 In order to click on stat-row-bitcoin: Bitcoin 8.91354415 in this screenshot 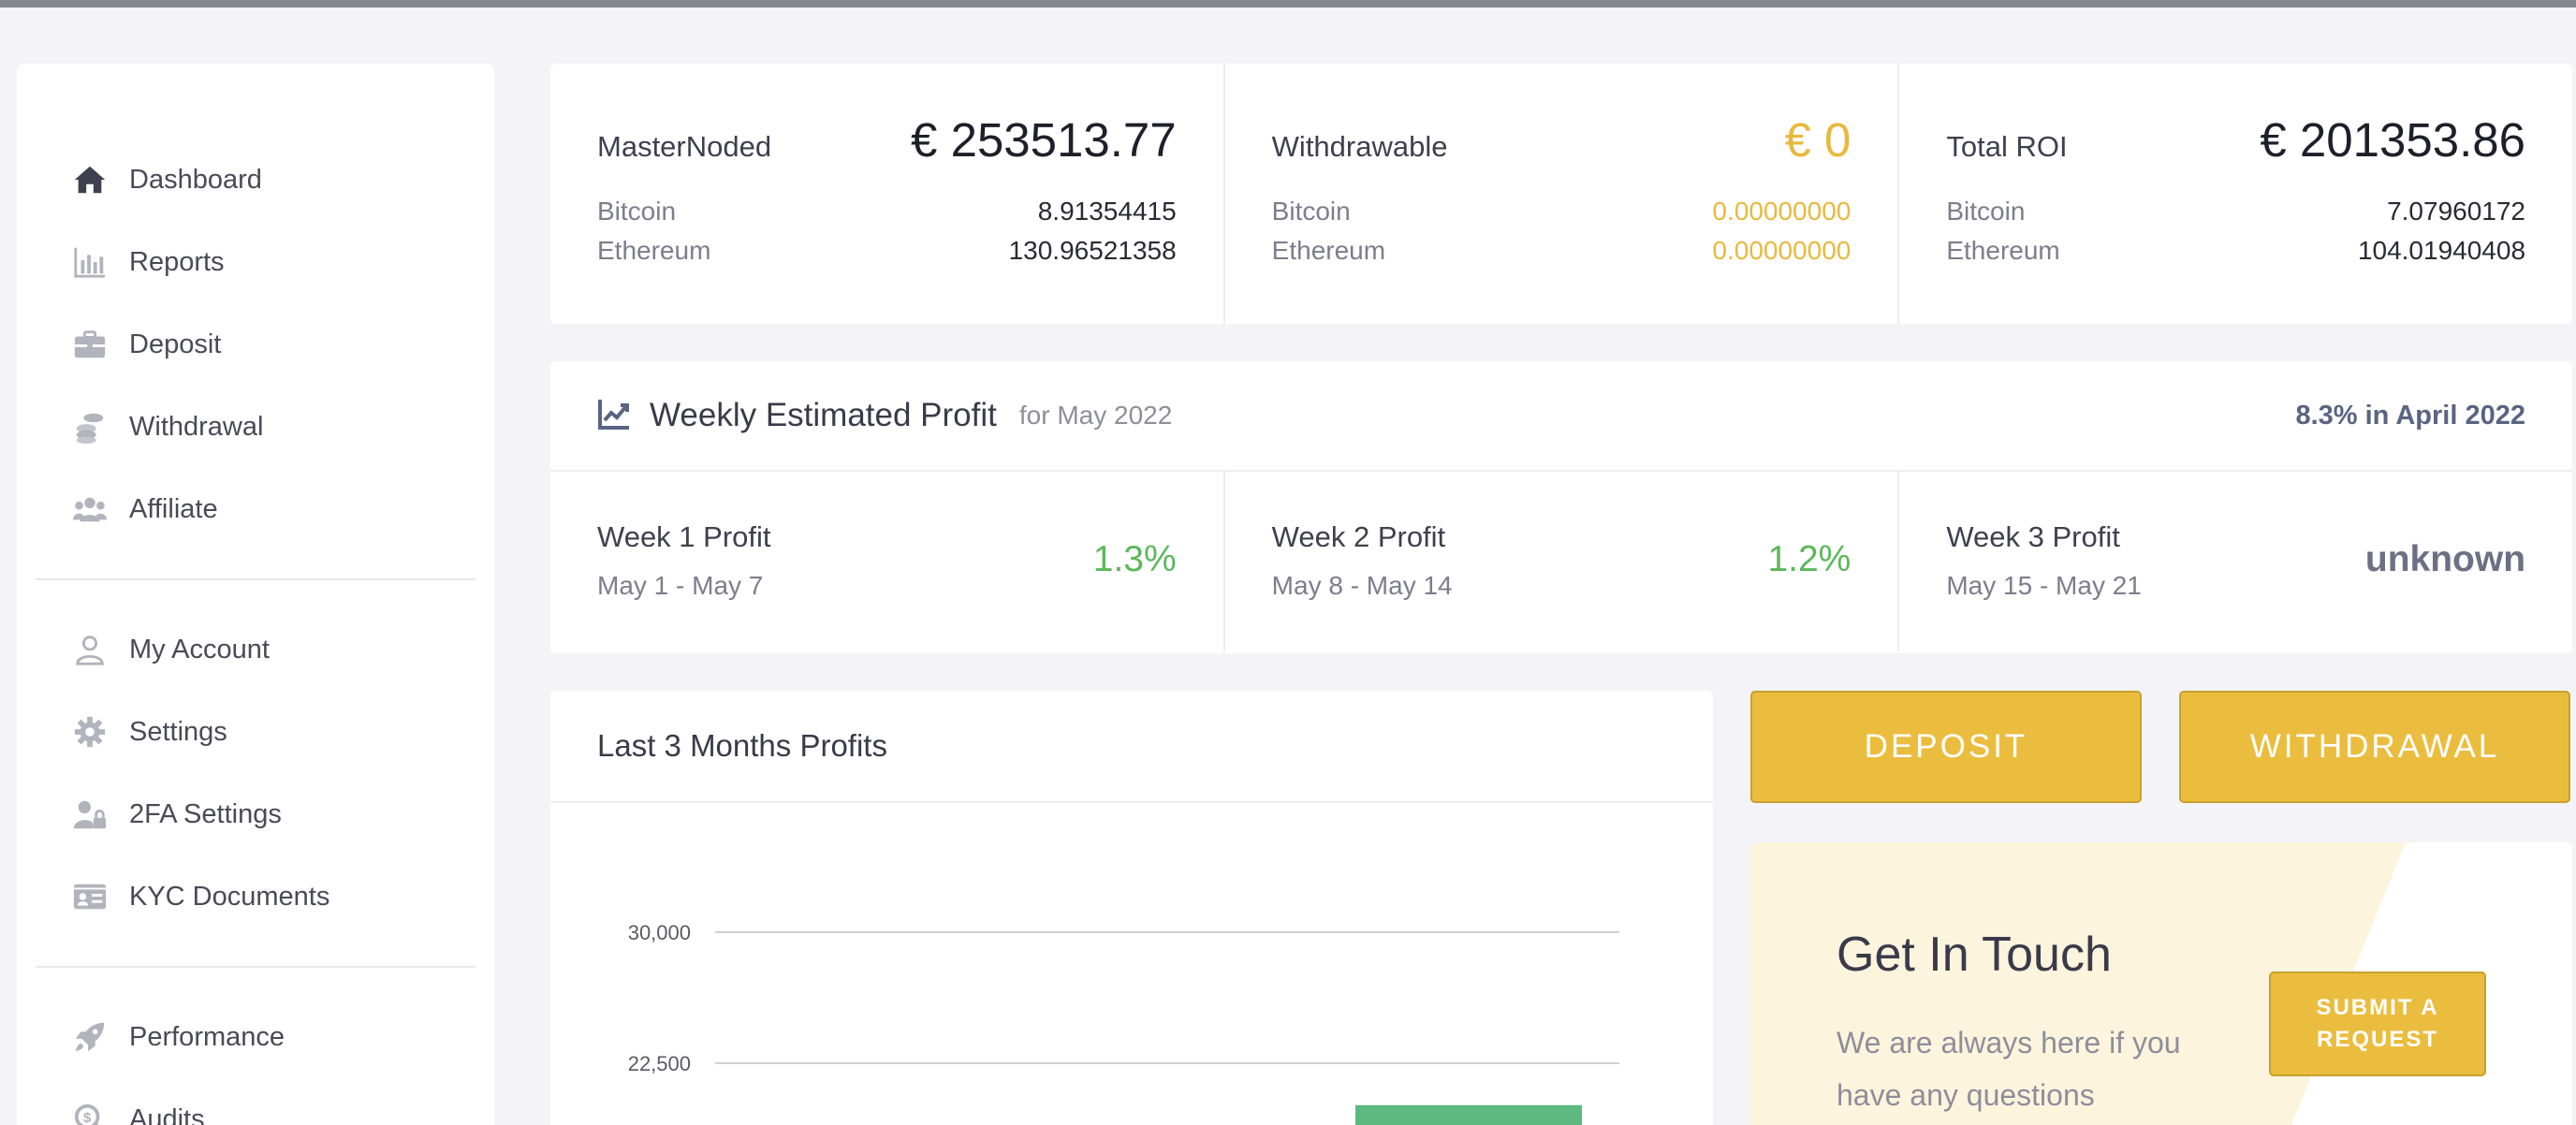, I will do `click(887, 211)`.